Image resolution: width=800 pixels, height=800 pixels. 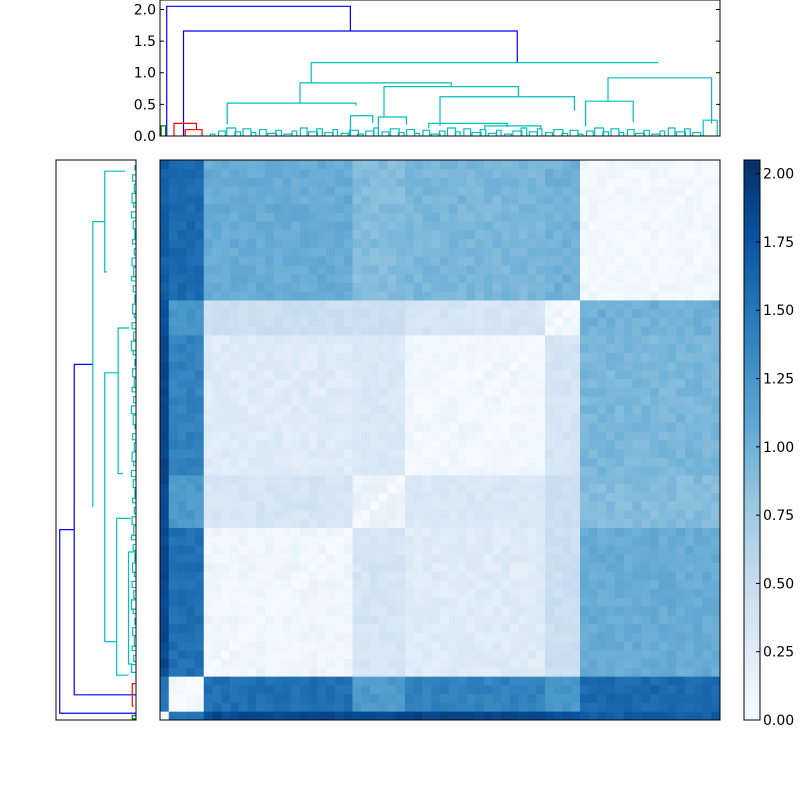 What do you see at coordinates (439, 70) in the screenshot?
I see `top-dendrogram` at bounding box center [439, 70].